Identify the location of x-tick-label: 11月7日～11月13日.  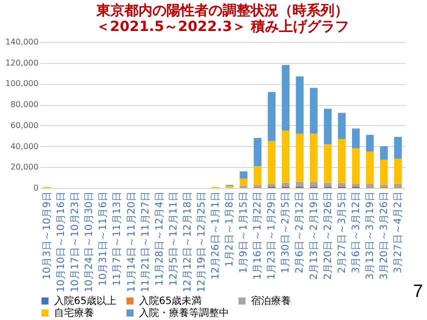
(118, 239).